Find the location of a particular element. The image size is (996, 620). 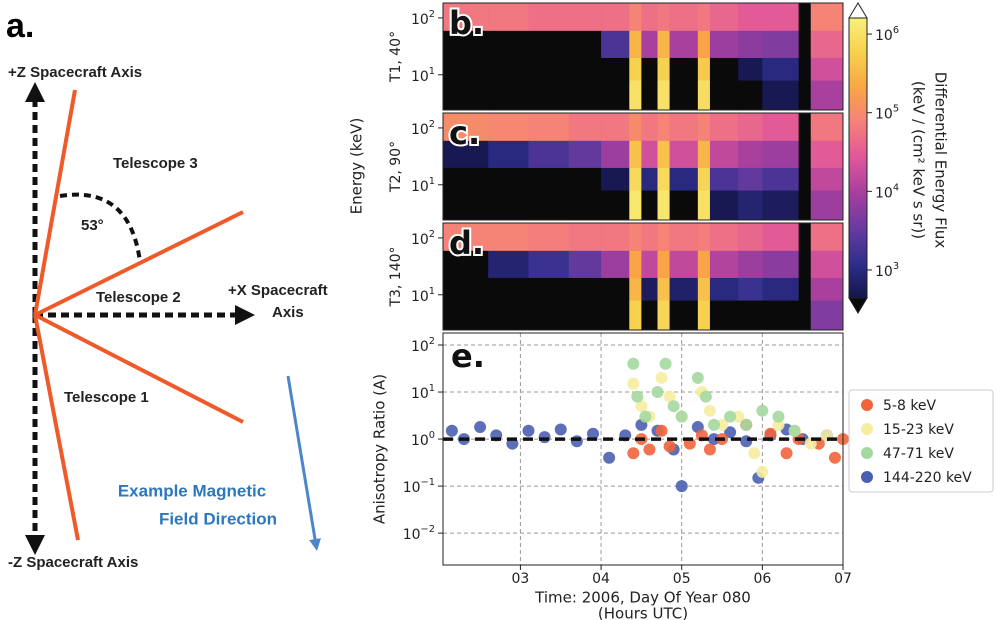

y-tick-label: 10² is located at coordinates (423, 18).